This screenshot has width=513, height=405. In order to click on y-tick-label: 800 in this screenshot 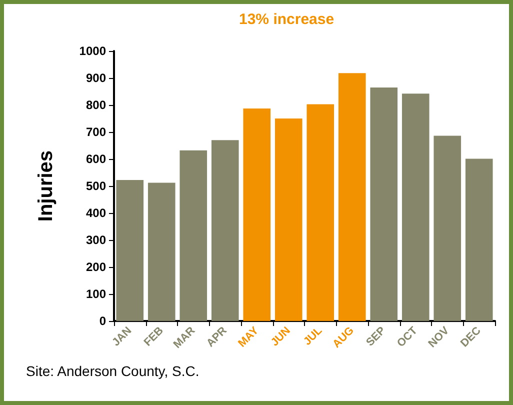, I will do `click(96, 105)`.